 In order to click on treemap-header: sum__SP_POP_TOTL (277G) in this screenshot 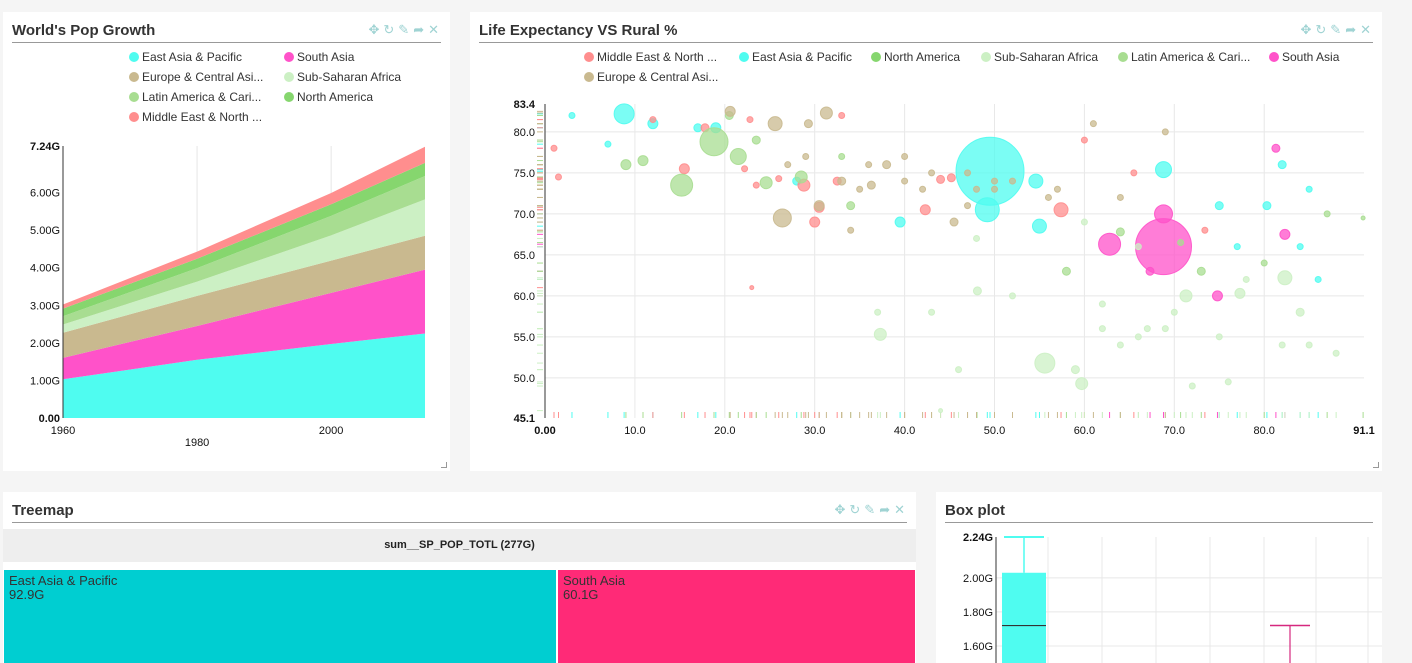, I will do `click(459, 545)`.